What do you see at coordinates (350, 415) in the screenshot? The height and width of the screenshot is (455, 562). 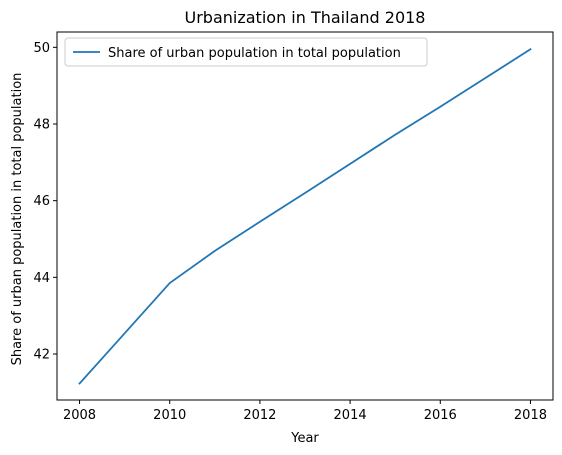 I see `x-tick-label: 2014` at bounding box center [350, 415].